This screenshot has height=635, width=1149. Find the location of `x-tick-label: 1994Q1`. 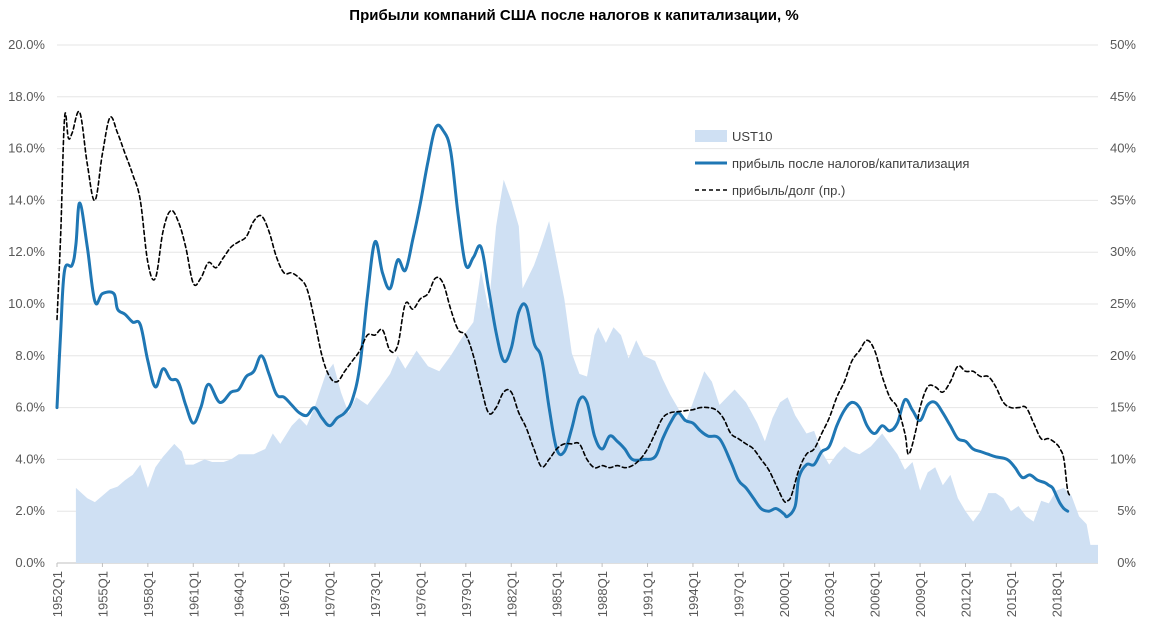

x-tick-label: 1994Q1 is located at coordinates (693, 594).